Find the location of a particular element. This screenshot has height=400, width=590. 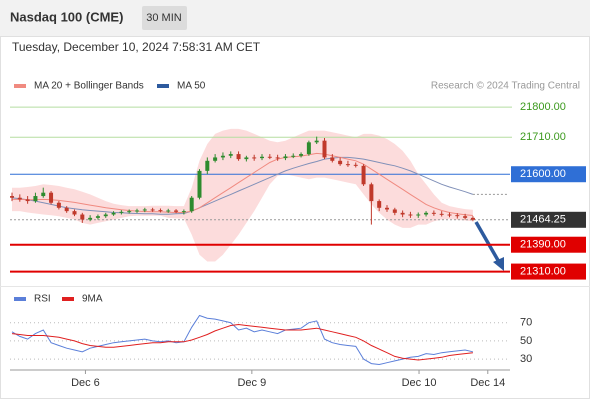

y-tick-label: 50 is located at coordinates (526, 341).